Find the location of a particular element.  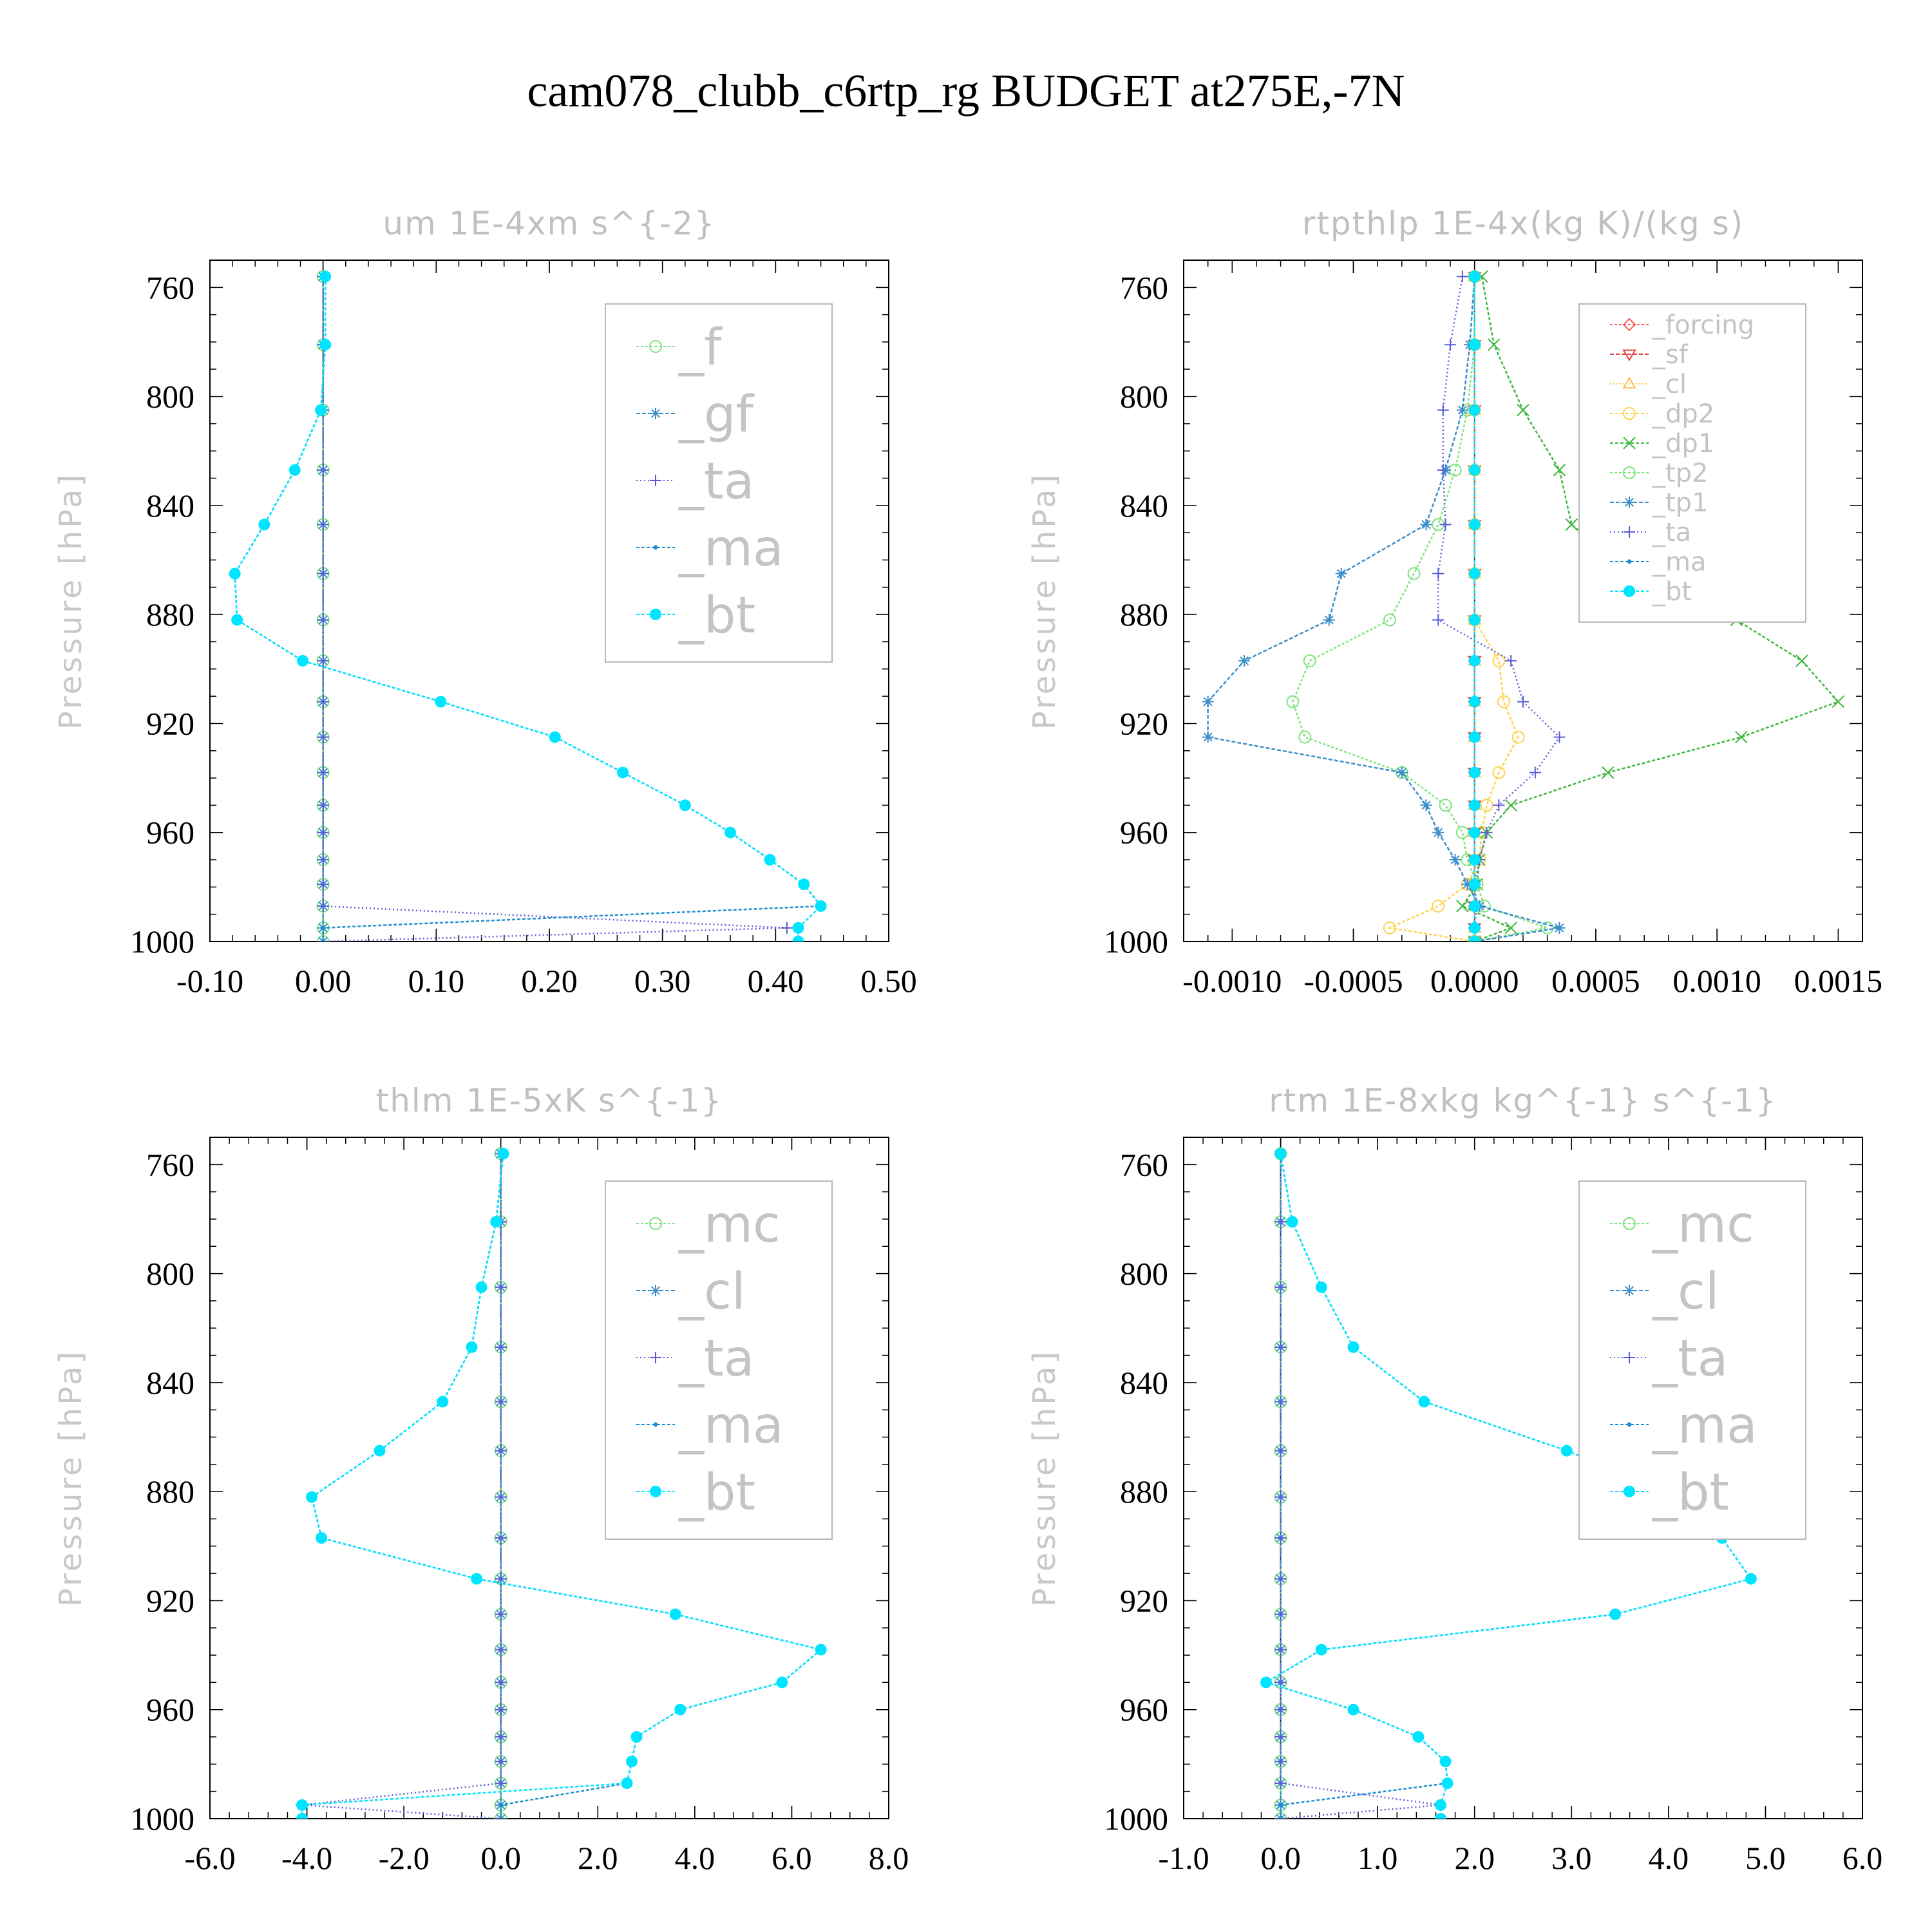

x-tick-label: 0.0005 is located at coordinates (1595, 981).